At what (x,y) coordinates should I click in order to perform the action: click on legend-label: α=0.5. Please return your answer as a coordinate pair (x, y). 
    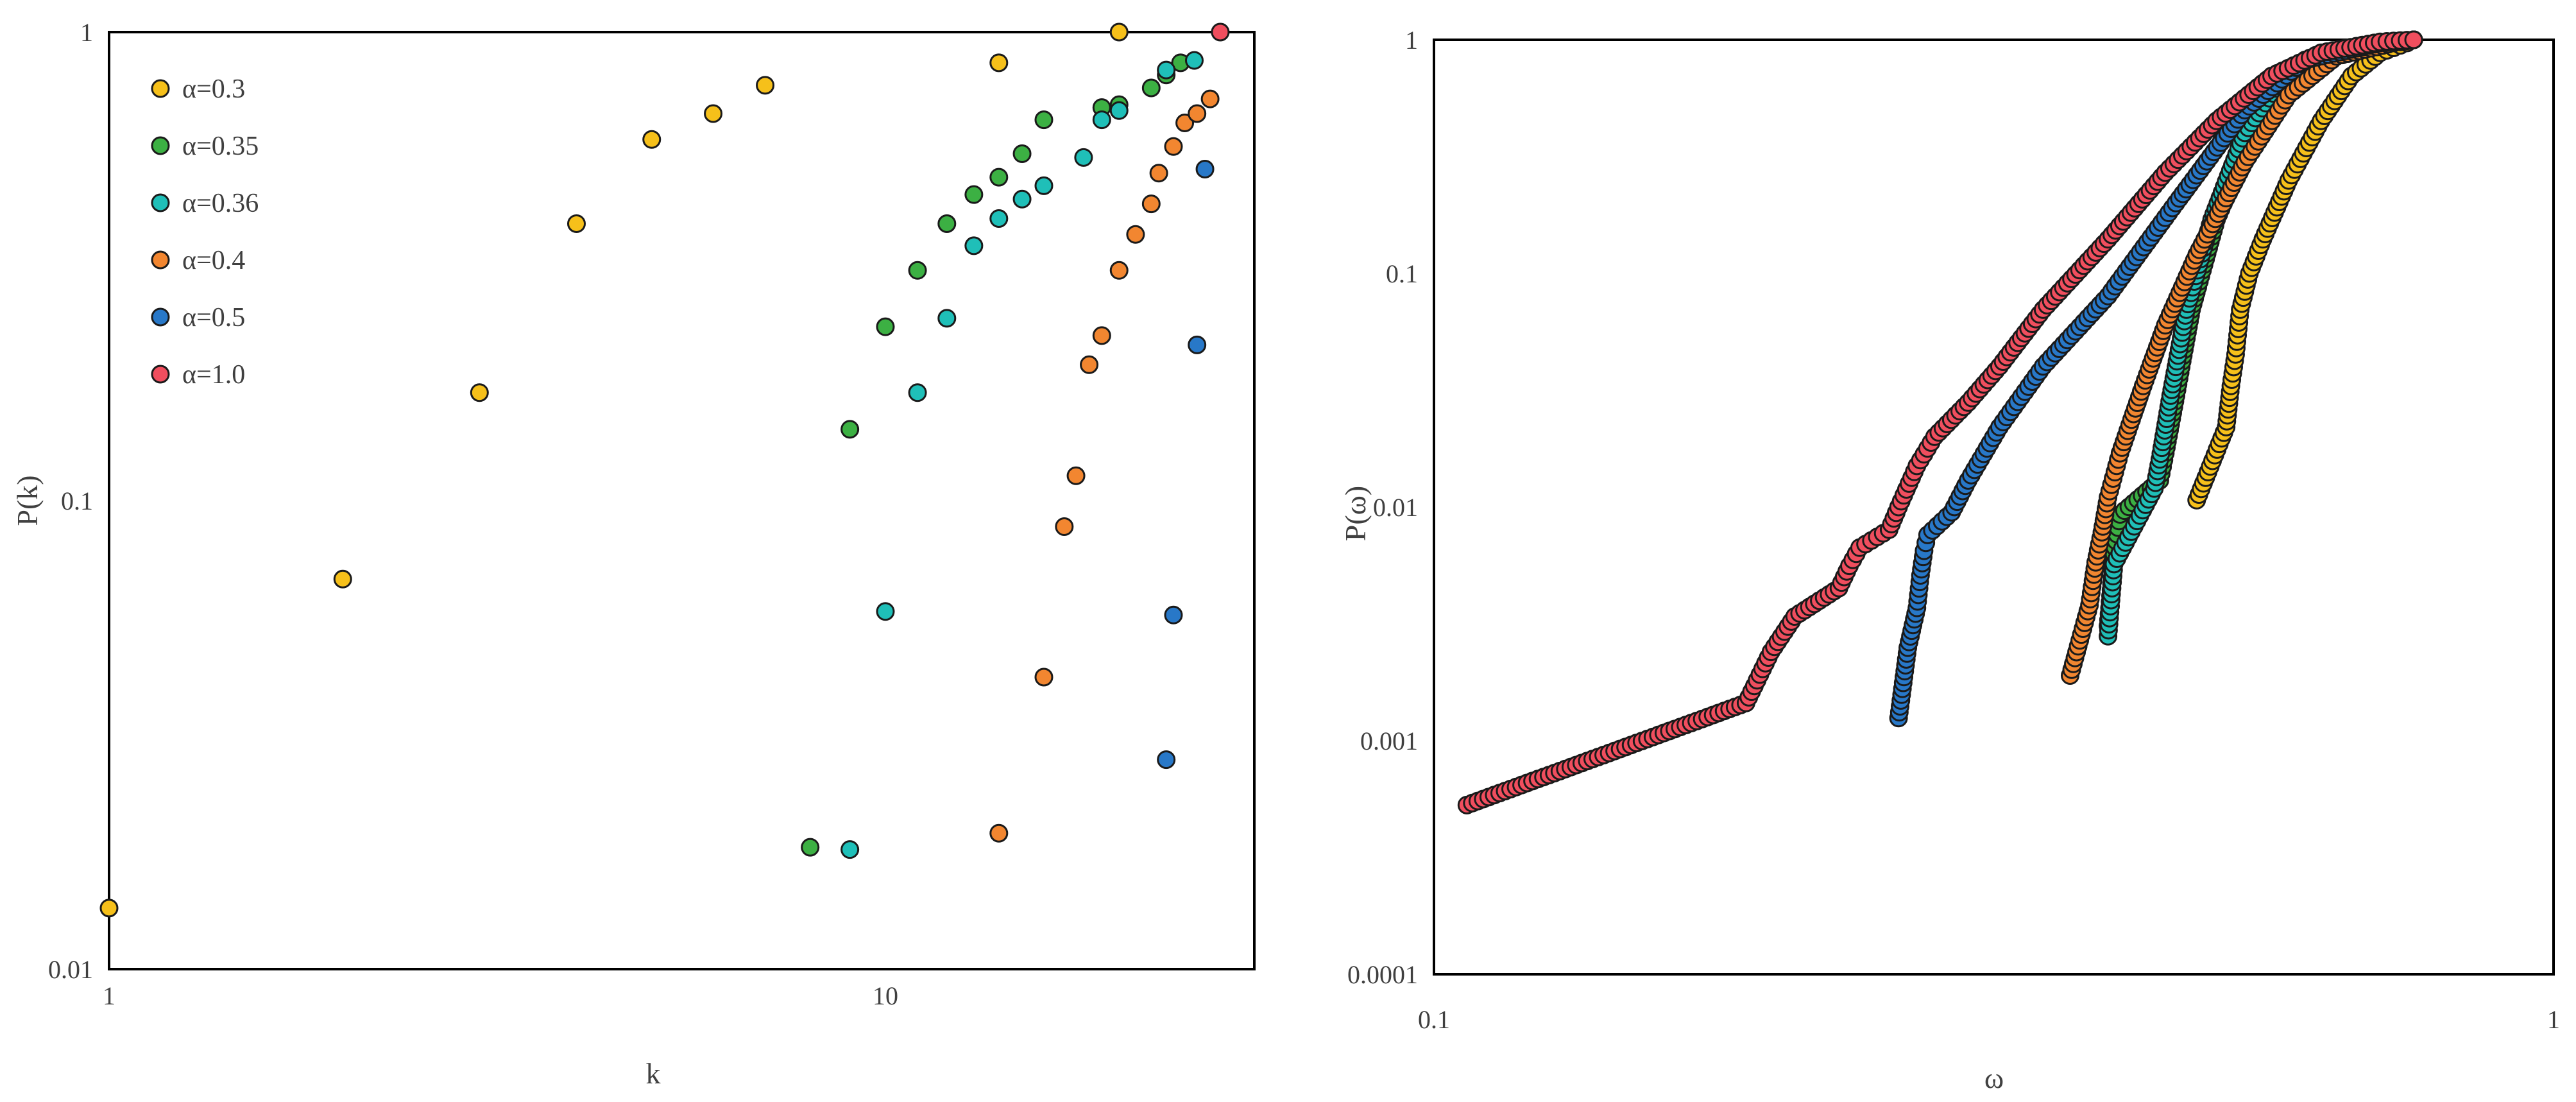
    Looking at the image, I should click on (213, 317).